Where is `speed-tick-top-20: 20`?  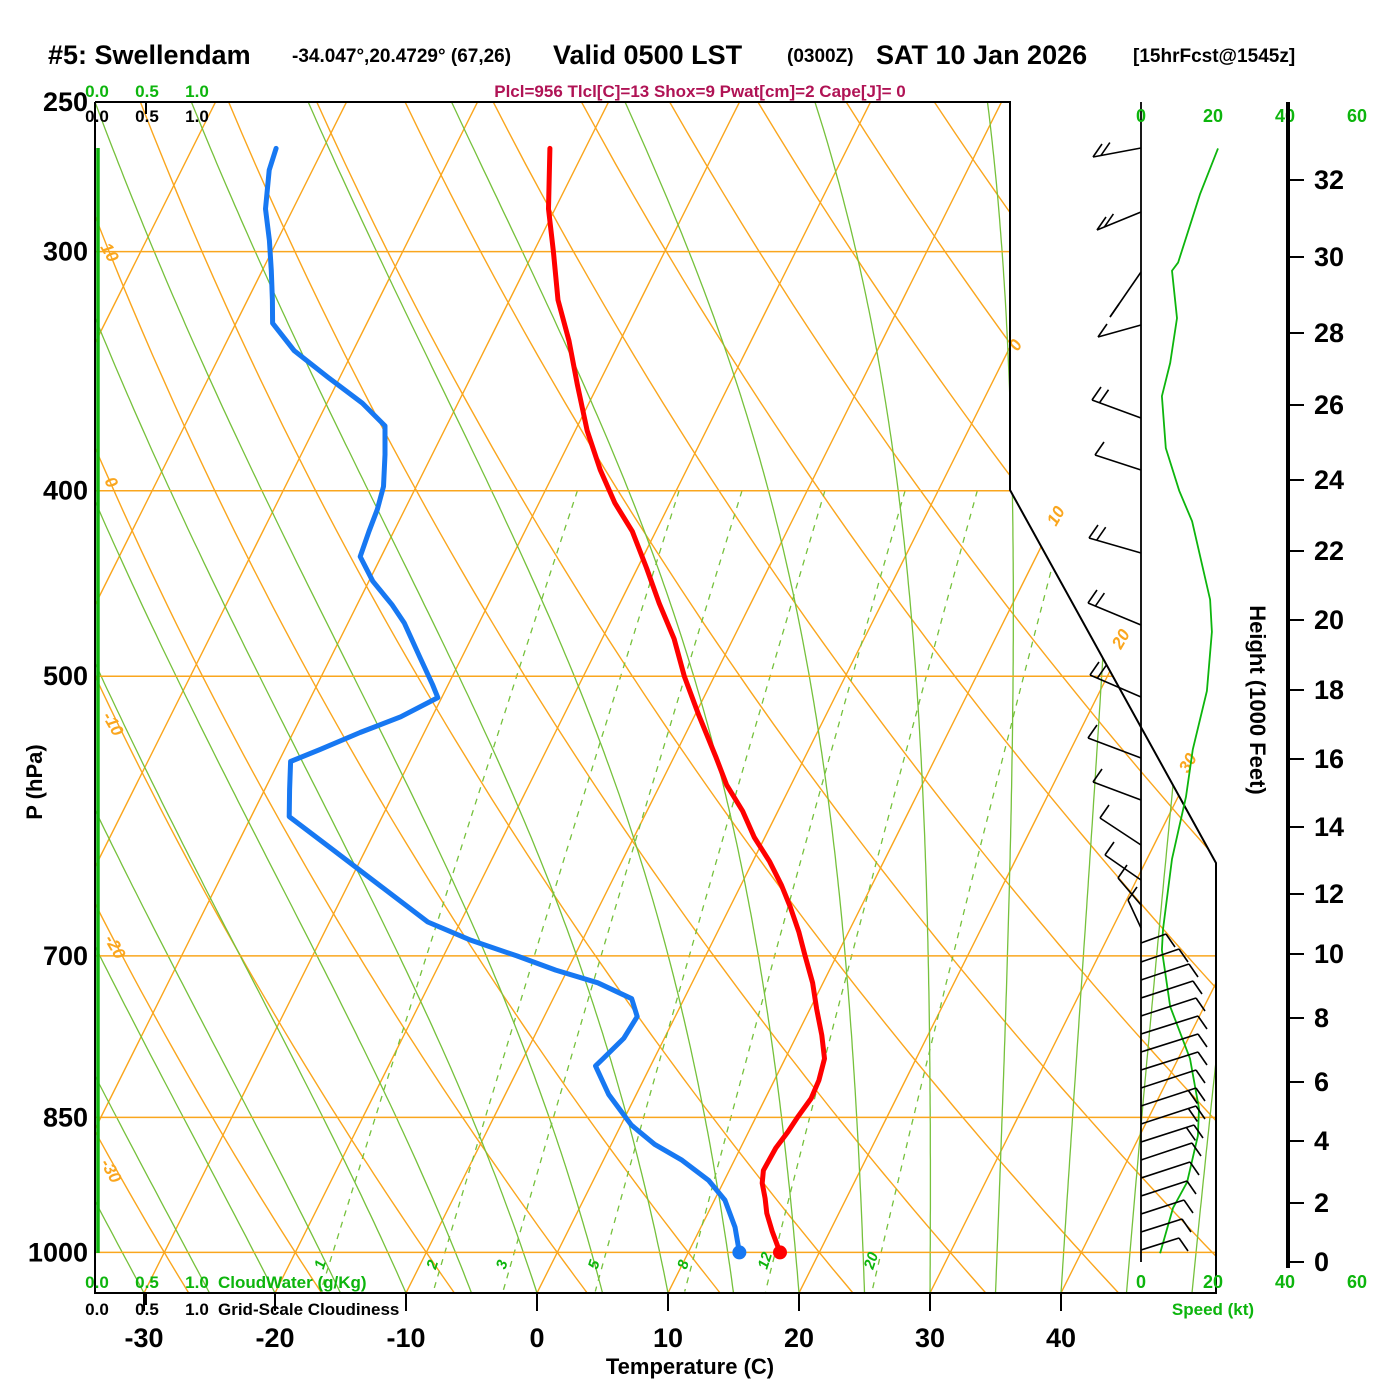
speed-tick-top-20: 20 is located at coordinates (1213, 116).